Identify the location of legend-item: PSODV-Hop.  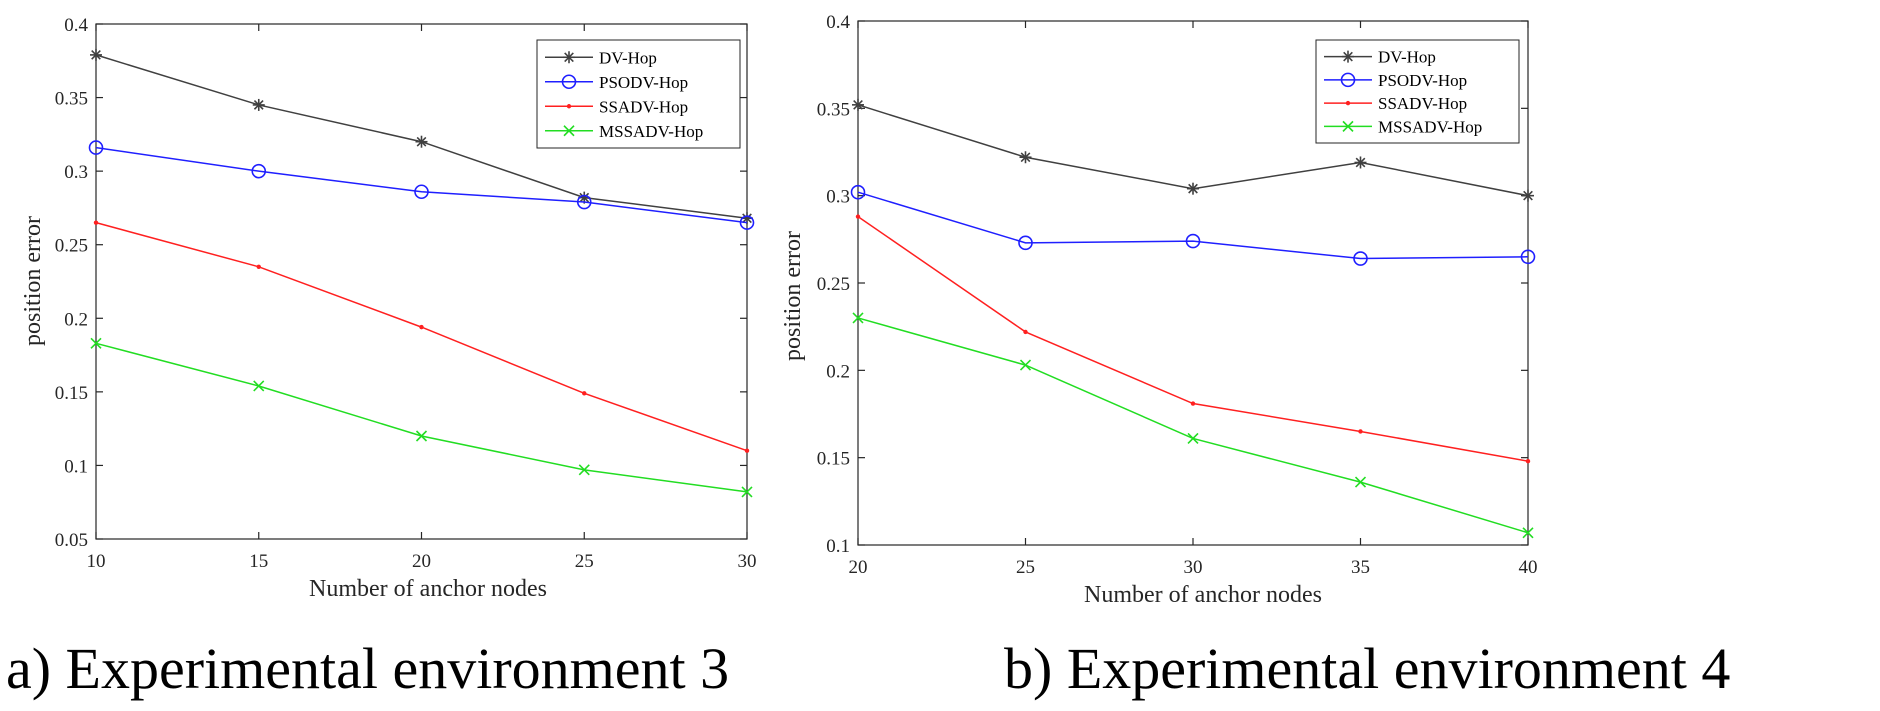
(1395, 80).